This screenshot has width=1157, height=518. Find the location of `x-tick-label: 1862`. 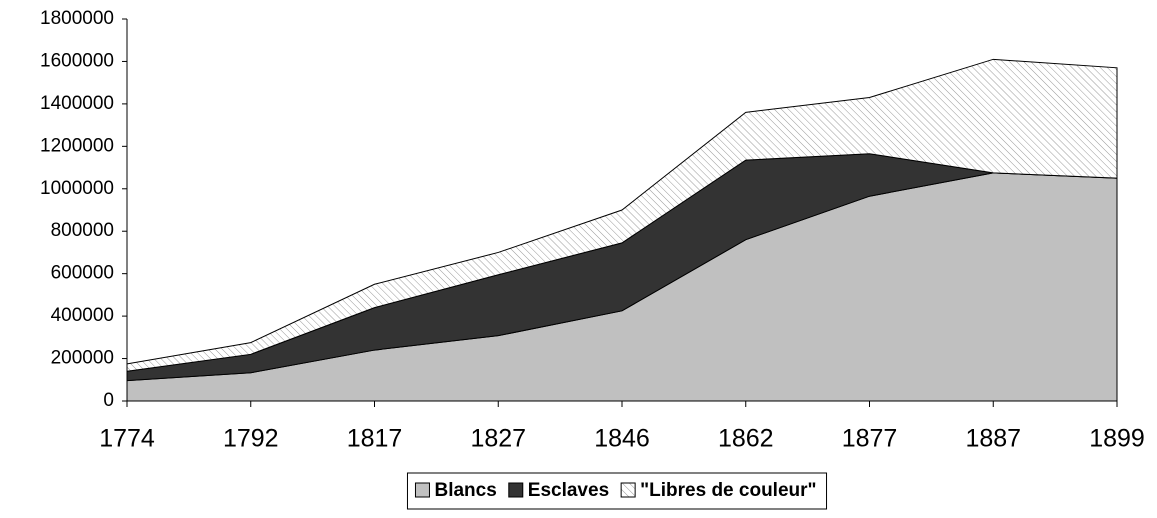

x-tick-label: 1862 is located at coordinates (746, 439).